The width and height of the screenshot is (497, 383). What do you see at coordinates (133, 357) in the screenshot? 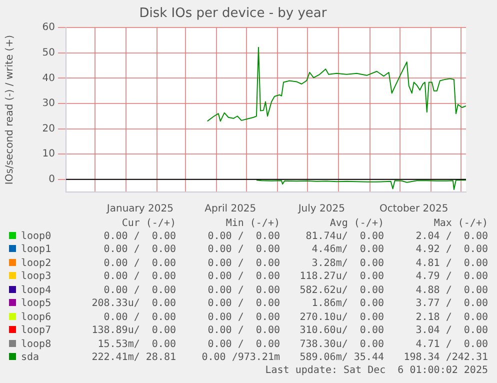
I see `text: 222.41m/ 28.81` at bounding box center [133, 357].